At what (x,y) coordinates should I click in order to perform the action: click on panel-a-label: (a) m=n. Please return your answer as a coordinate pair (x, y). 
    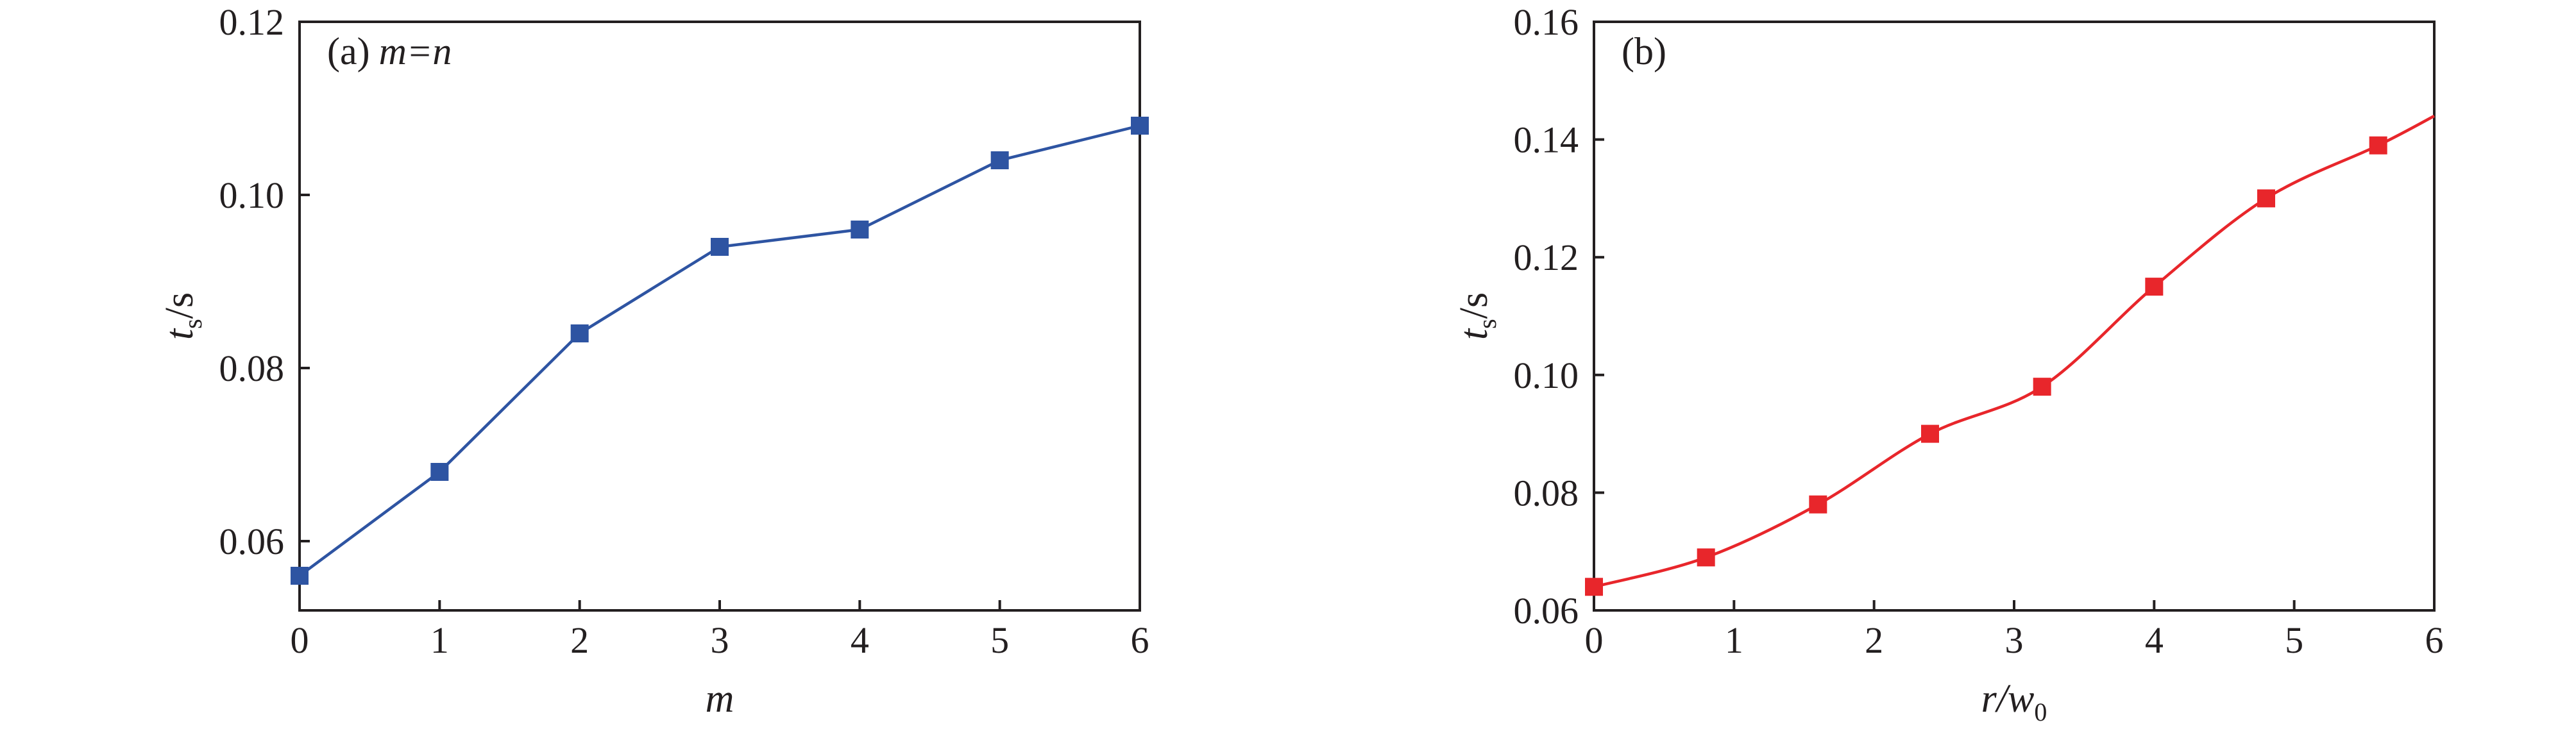
    Looking at the image, I should click on (389, 51).